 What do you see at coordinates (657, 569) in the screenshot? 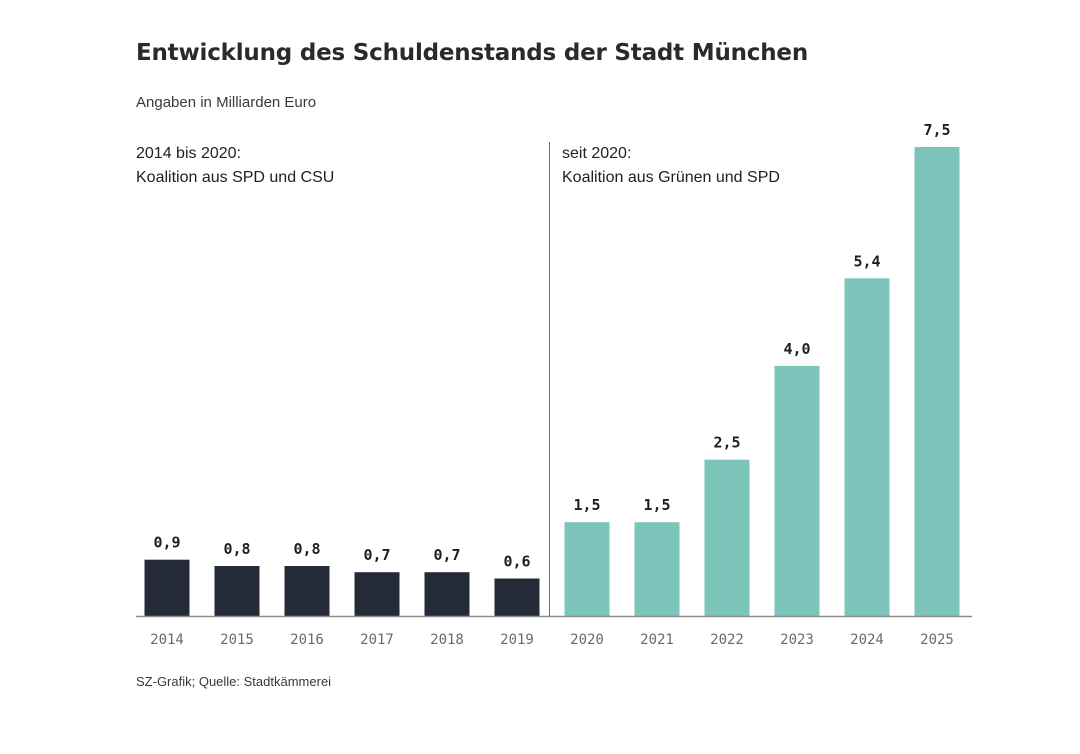
I see `bar-2021` at bounding box center [657, 569].